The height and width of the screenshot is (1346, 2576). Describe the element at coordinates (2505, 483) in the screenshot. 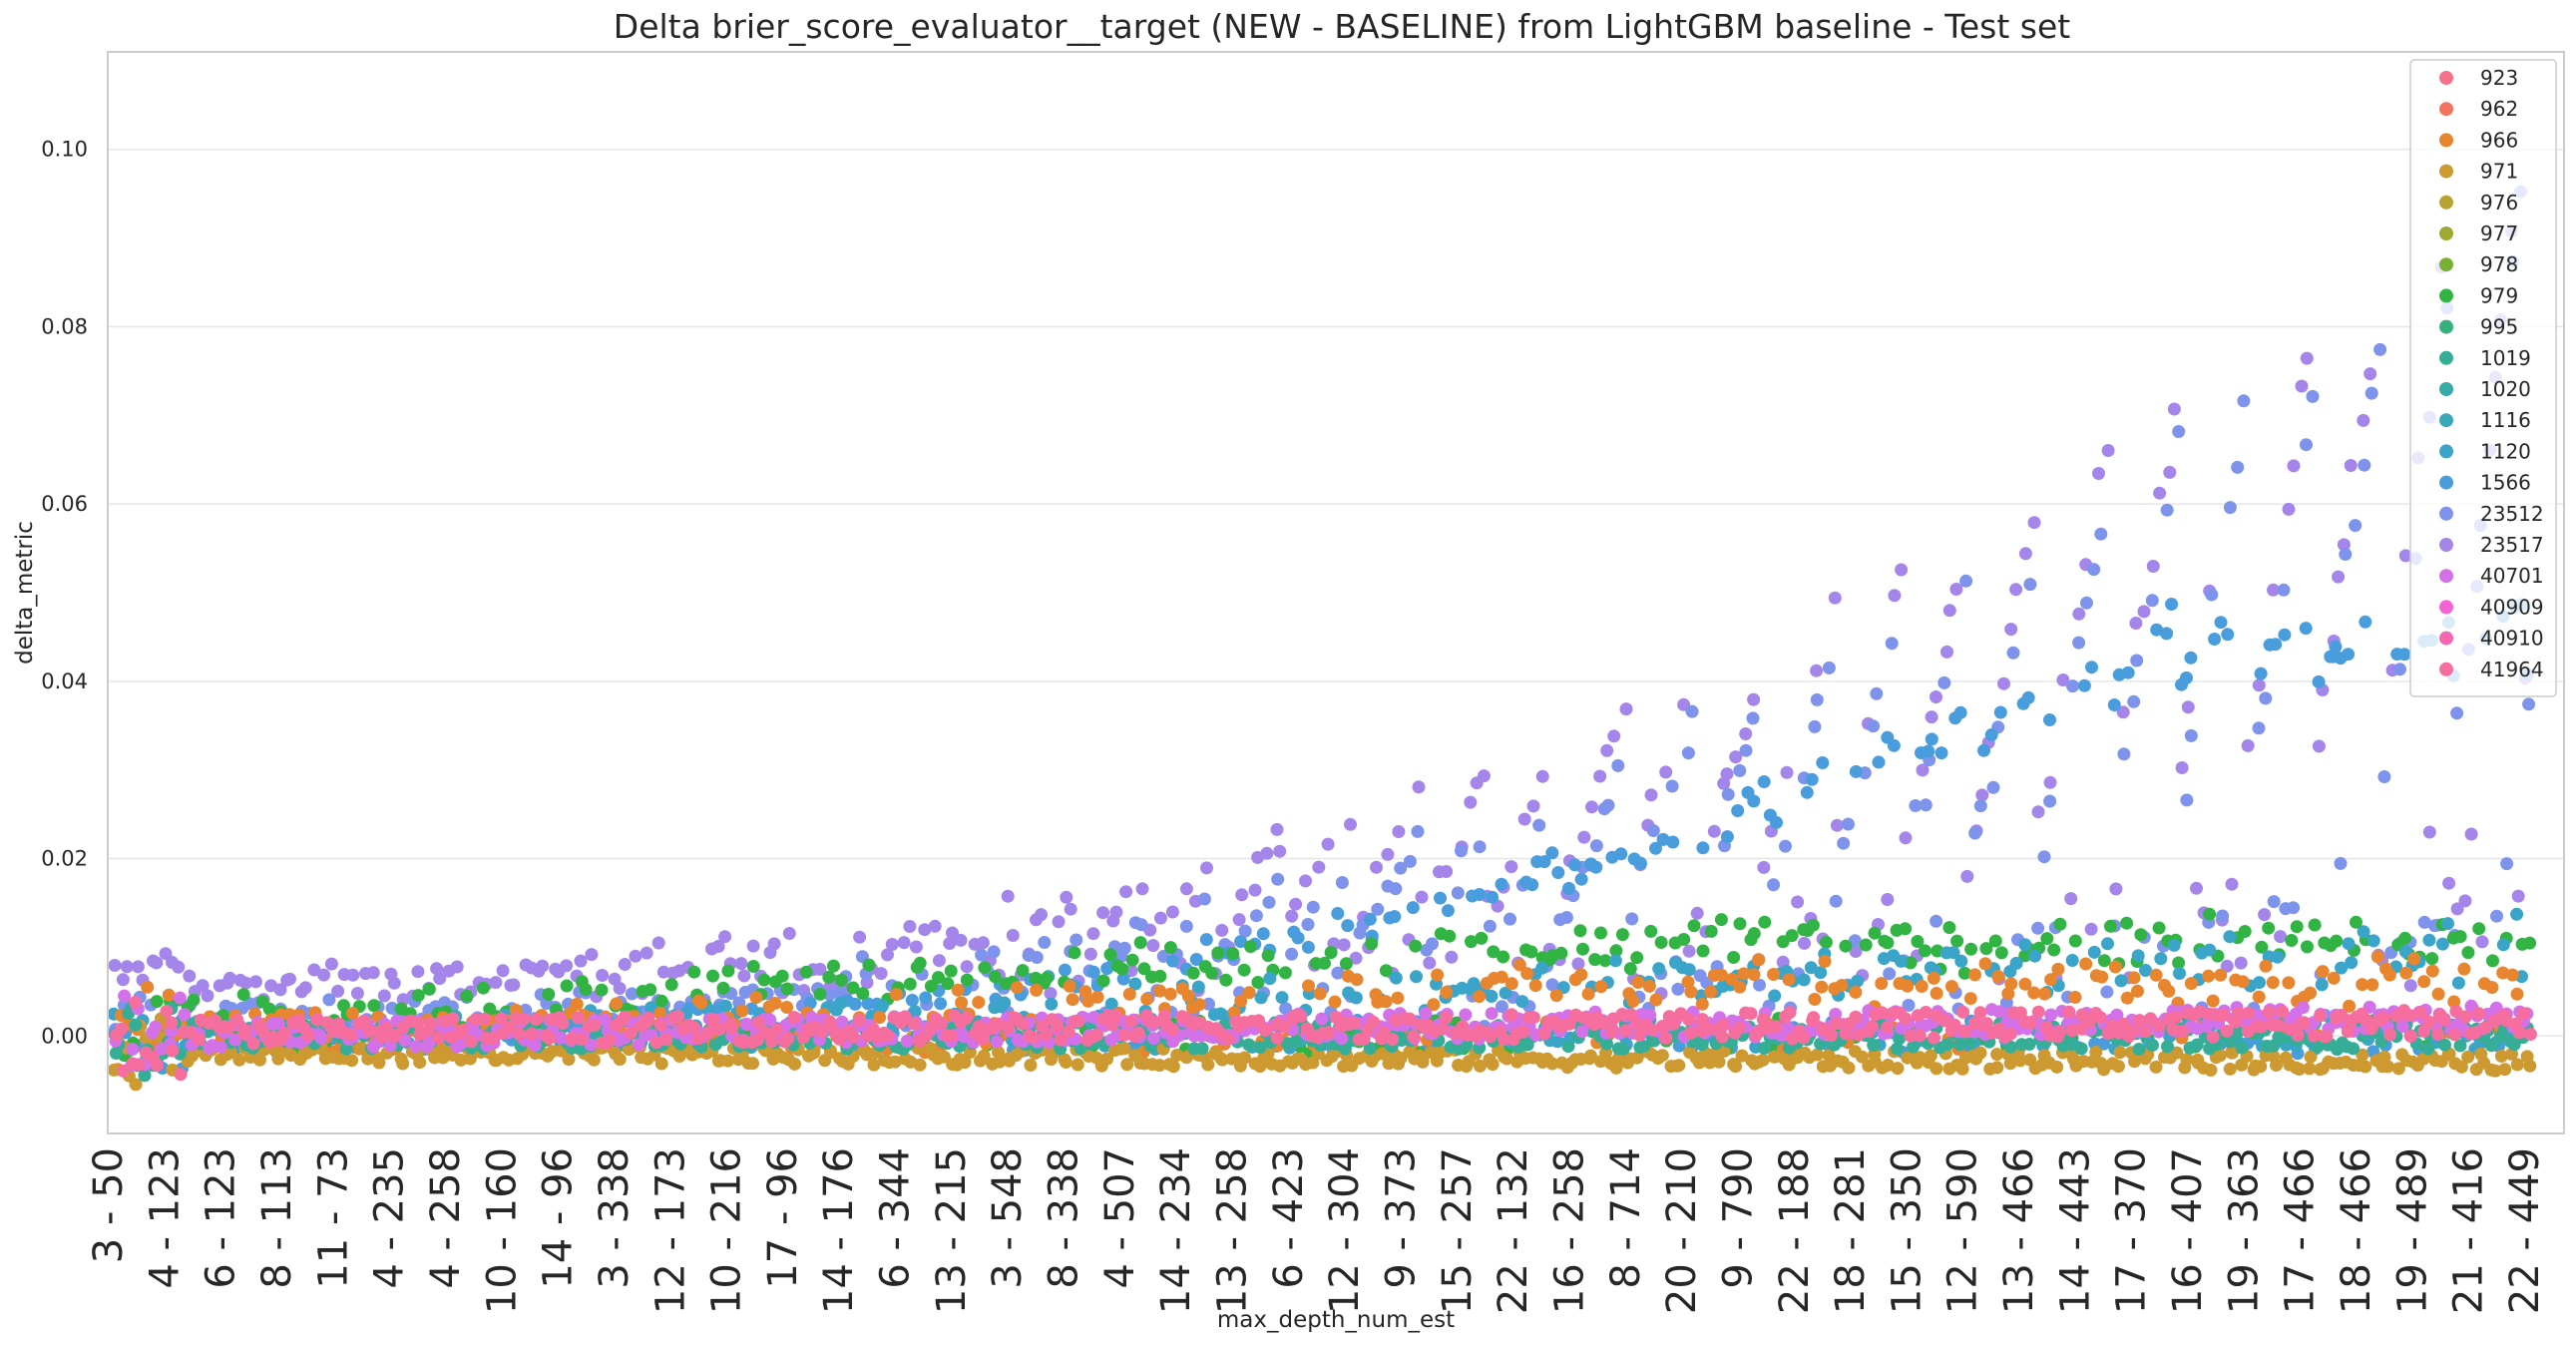

I see `legend-label: 1566` at that location.